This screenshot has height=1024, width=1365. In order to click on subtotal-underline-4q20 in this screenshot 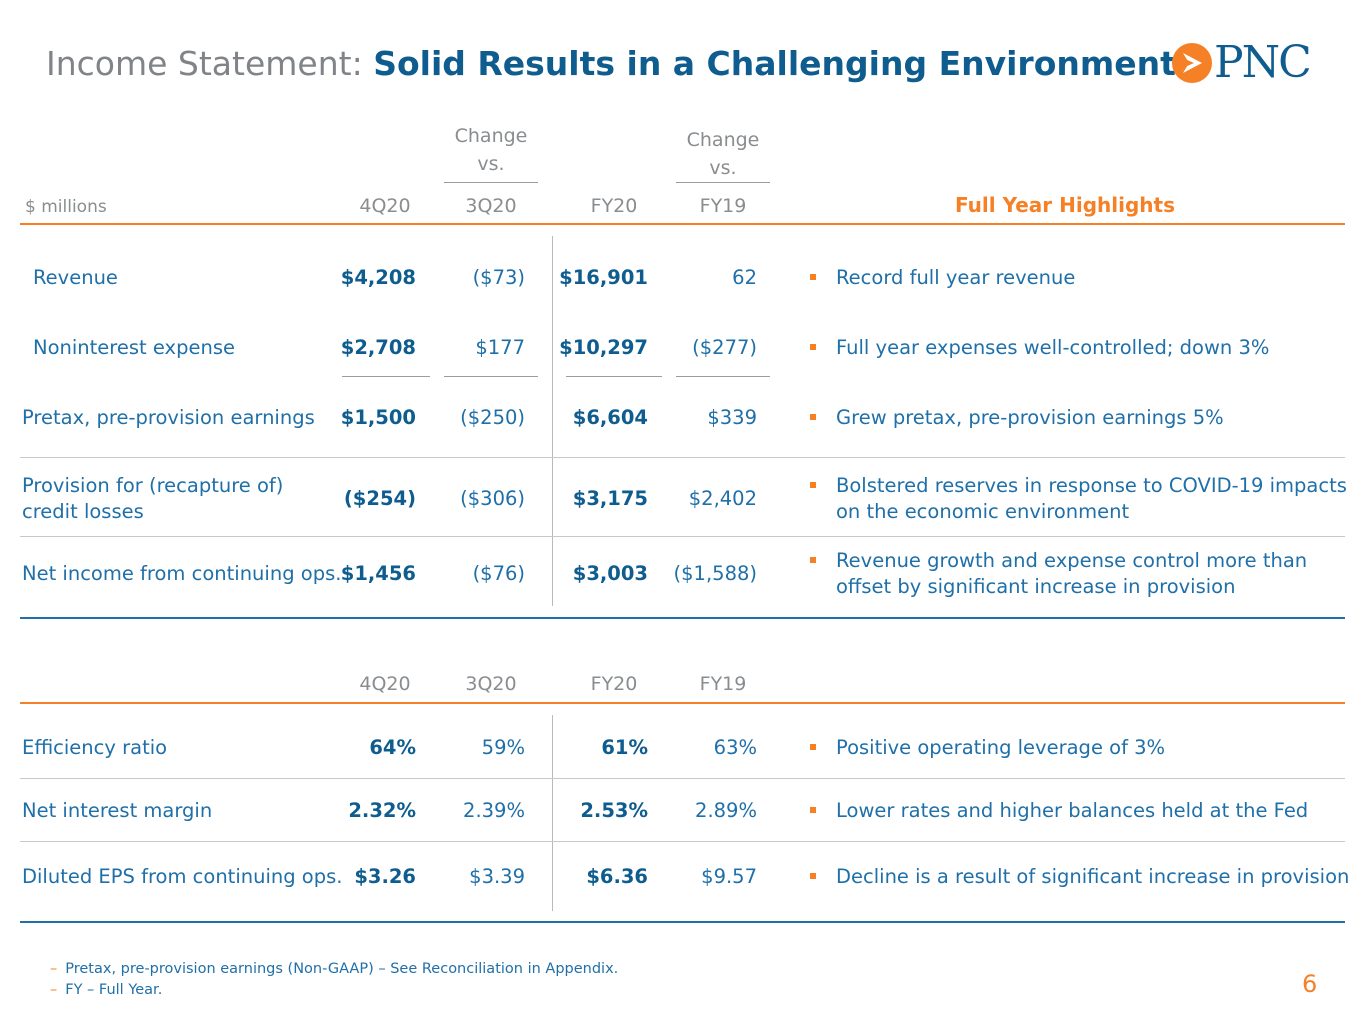, I will do `click(386, 376)`.